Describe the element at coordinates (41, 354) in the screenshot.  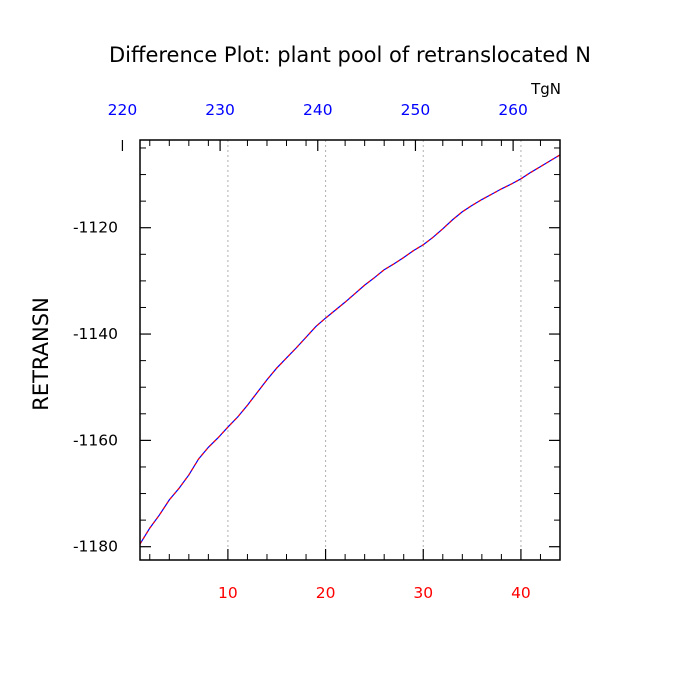
I see `y-axis-label: RETRANSN` at that location.